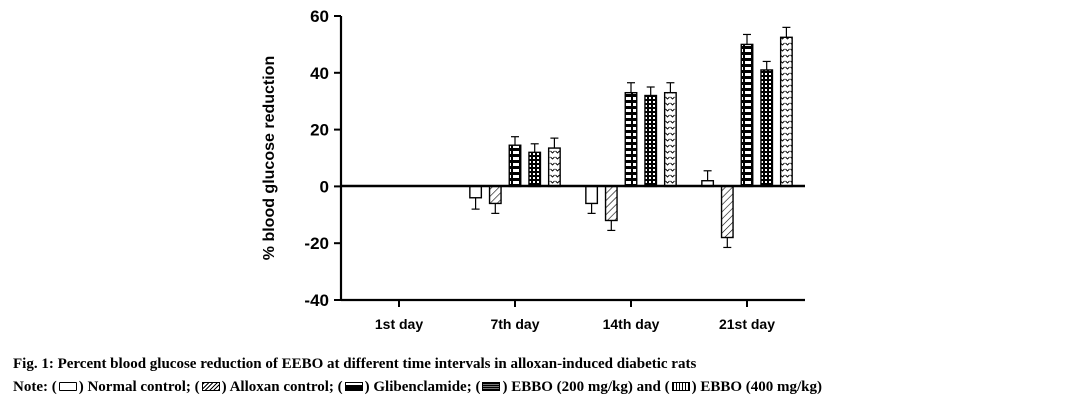  I want to click on bar-glibenclamide-21st-day, so click(747, 115).